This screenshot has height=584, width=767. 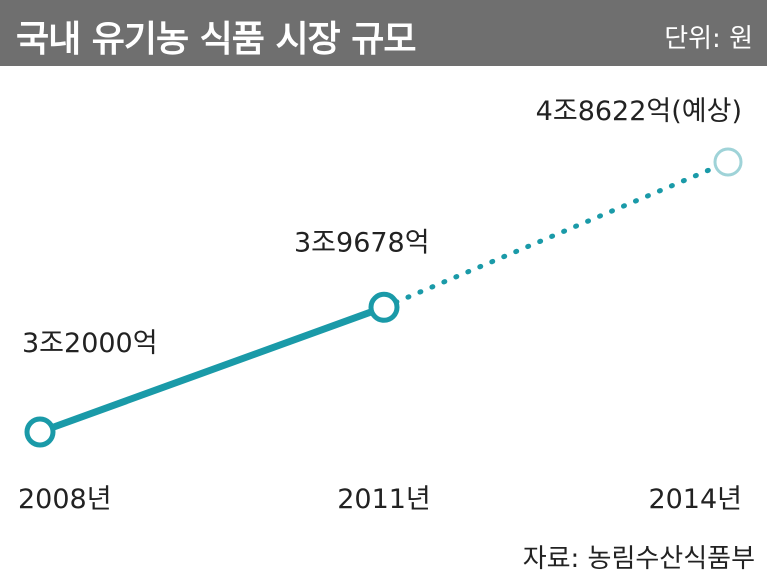 What do you see at coordinates (708, 39) in the screenshot?
I see `unit-label: 단위: 원` at bounding box center [708, 39].